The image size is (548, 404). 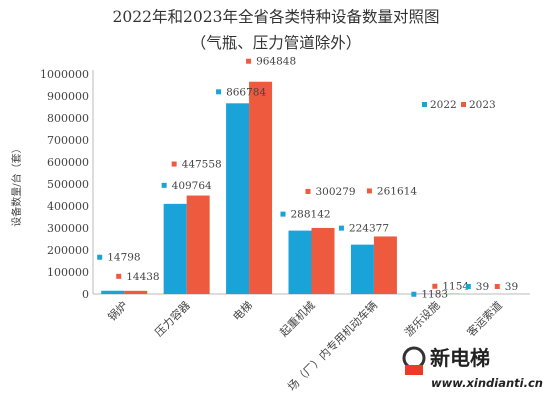 What do you see at coordinates (276, 62) in the screenshot?
I see `data-label-2023-2: 964848` at bounding box center [276, 62].